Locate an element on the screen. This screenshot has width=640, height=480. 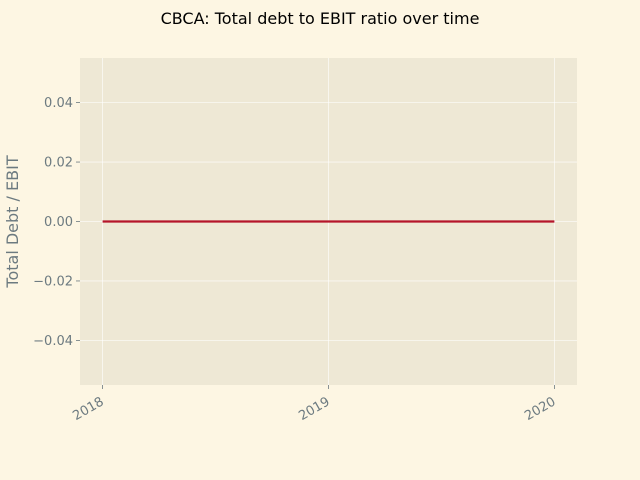
y-axis: 0.04 0.02 0.00 −0.02 −0.04 is located at coordinates (56, 222).